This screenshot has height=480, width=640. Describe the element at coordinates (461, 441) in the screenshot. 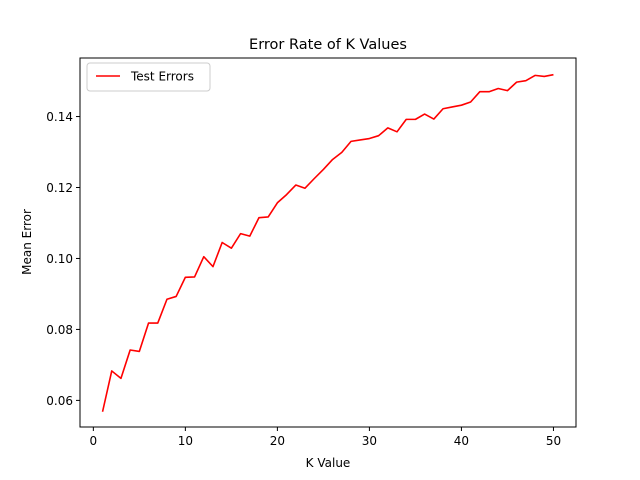

I see `x-tick-label: 40` at that location.